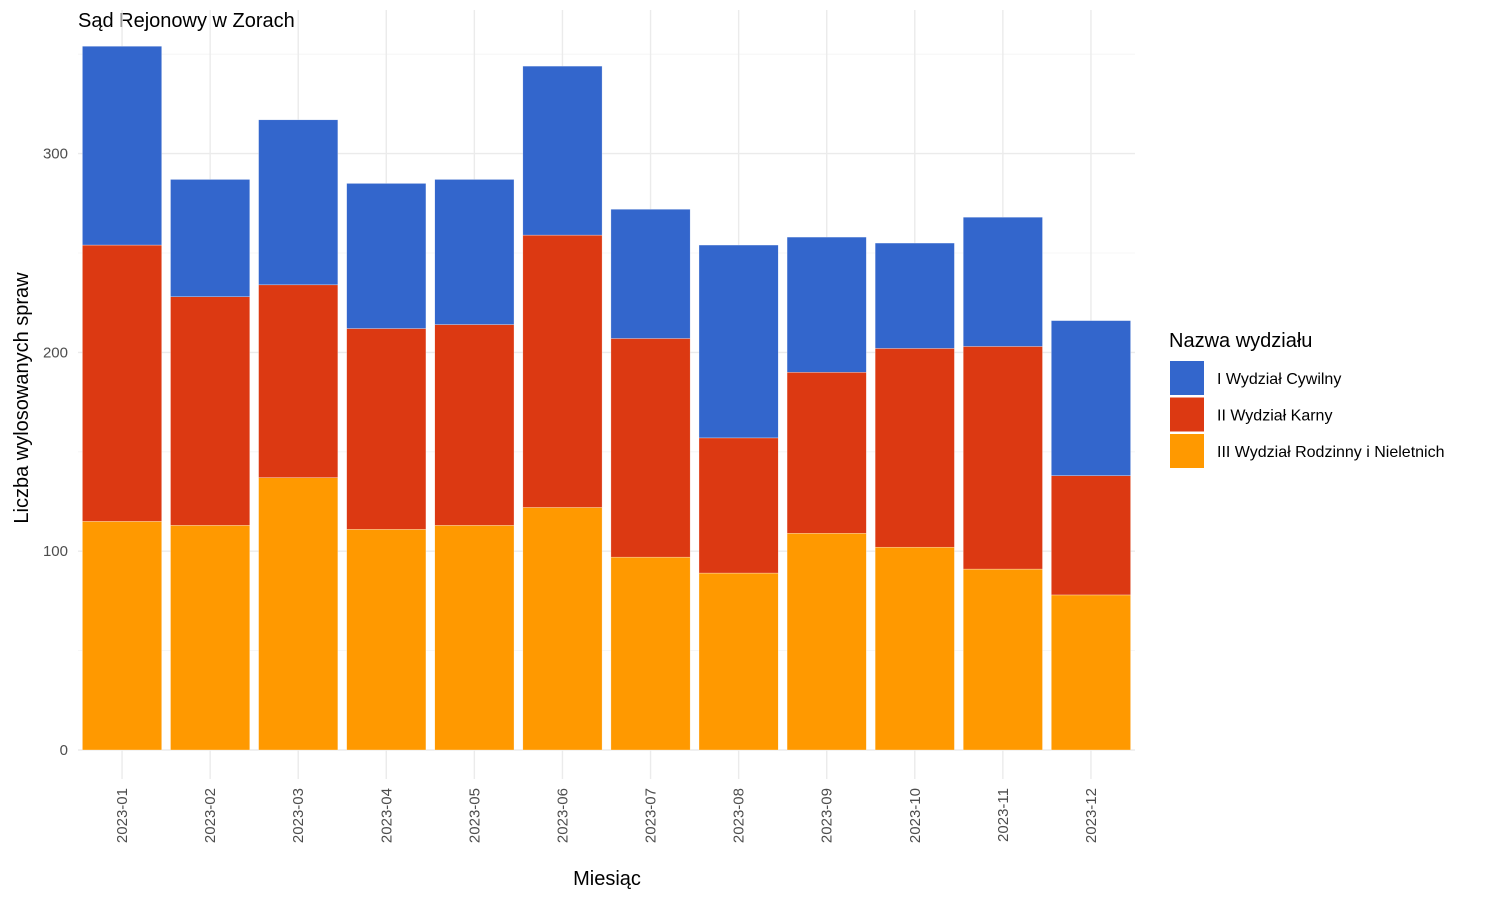 This screenshot has height=900, width=1500. What do you see at coordinates (22, 398) in the screenshot?
I see `y-axis-title: Liczba wylosowanych spraw` at bounding box center [22, 398].